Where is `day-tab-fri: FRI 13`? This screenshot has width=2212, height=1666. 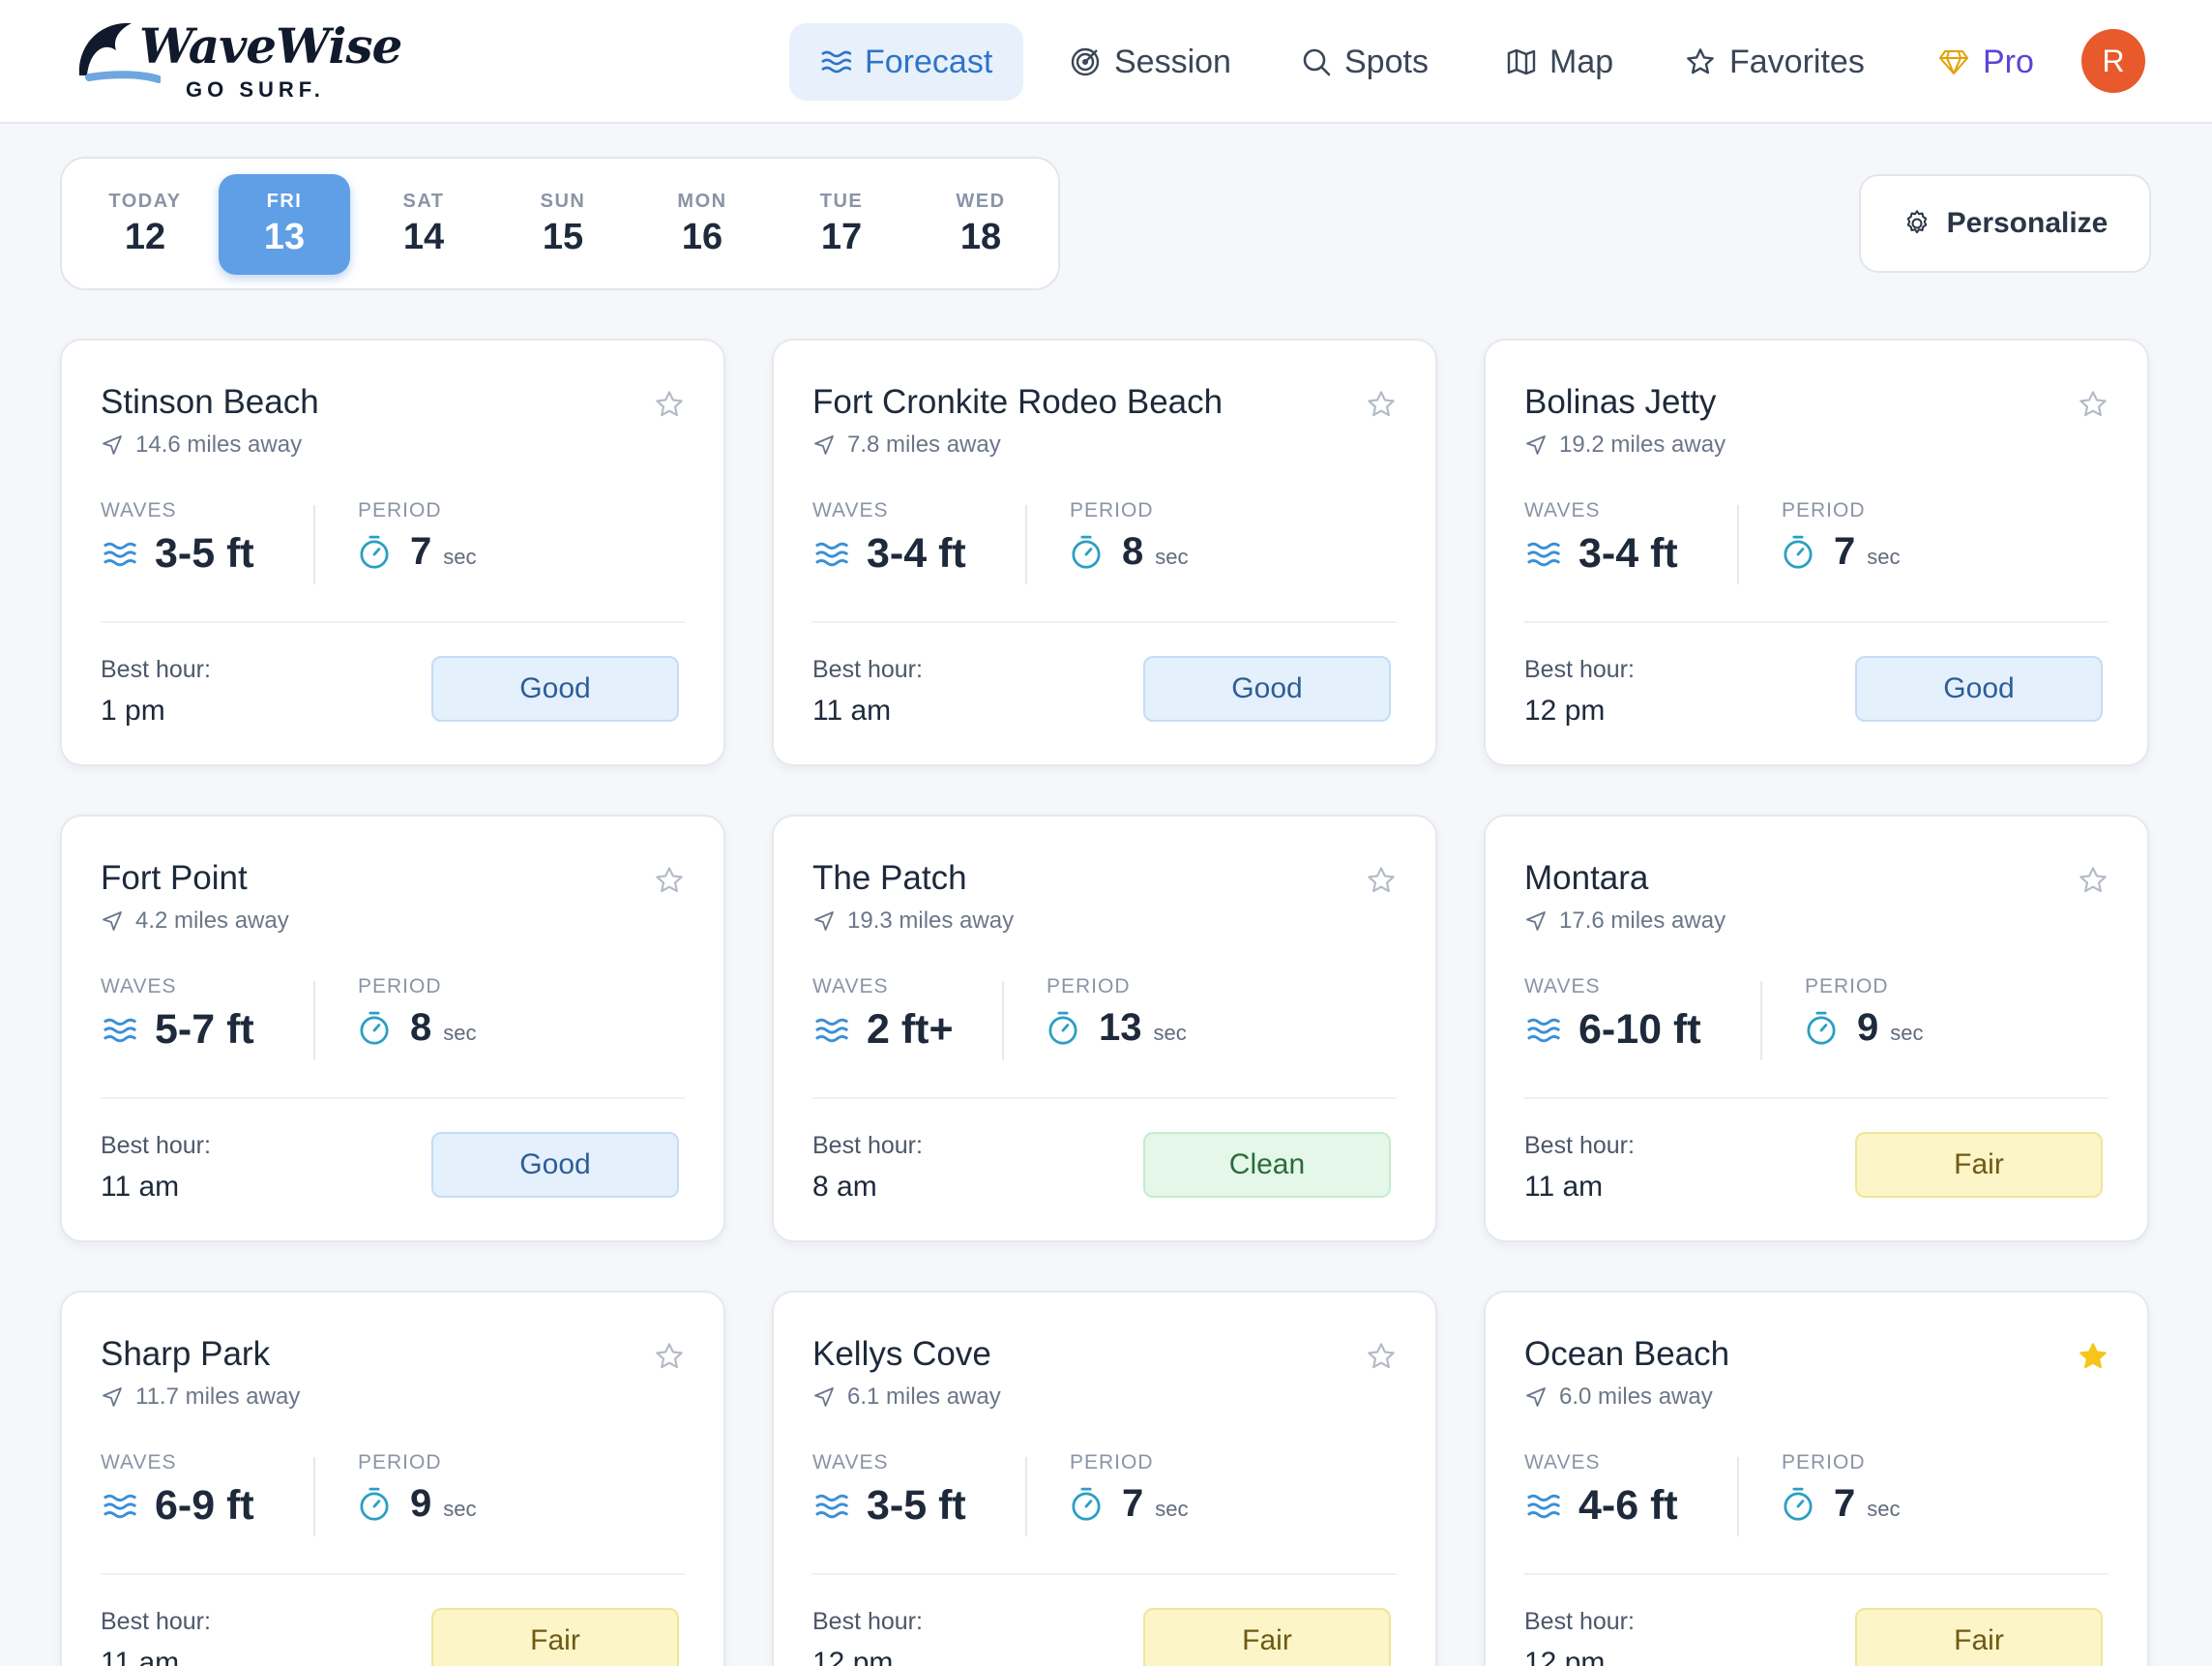 day-tab-fri: FRI 13 is located at coordinates (284, 225).